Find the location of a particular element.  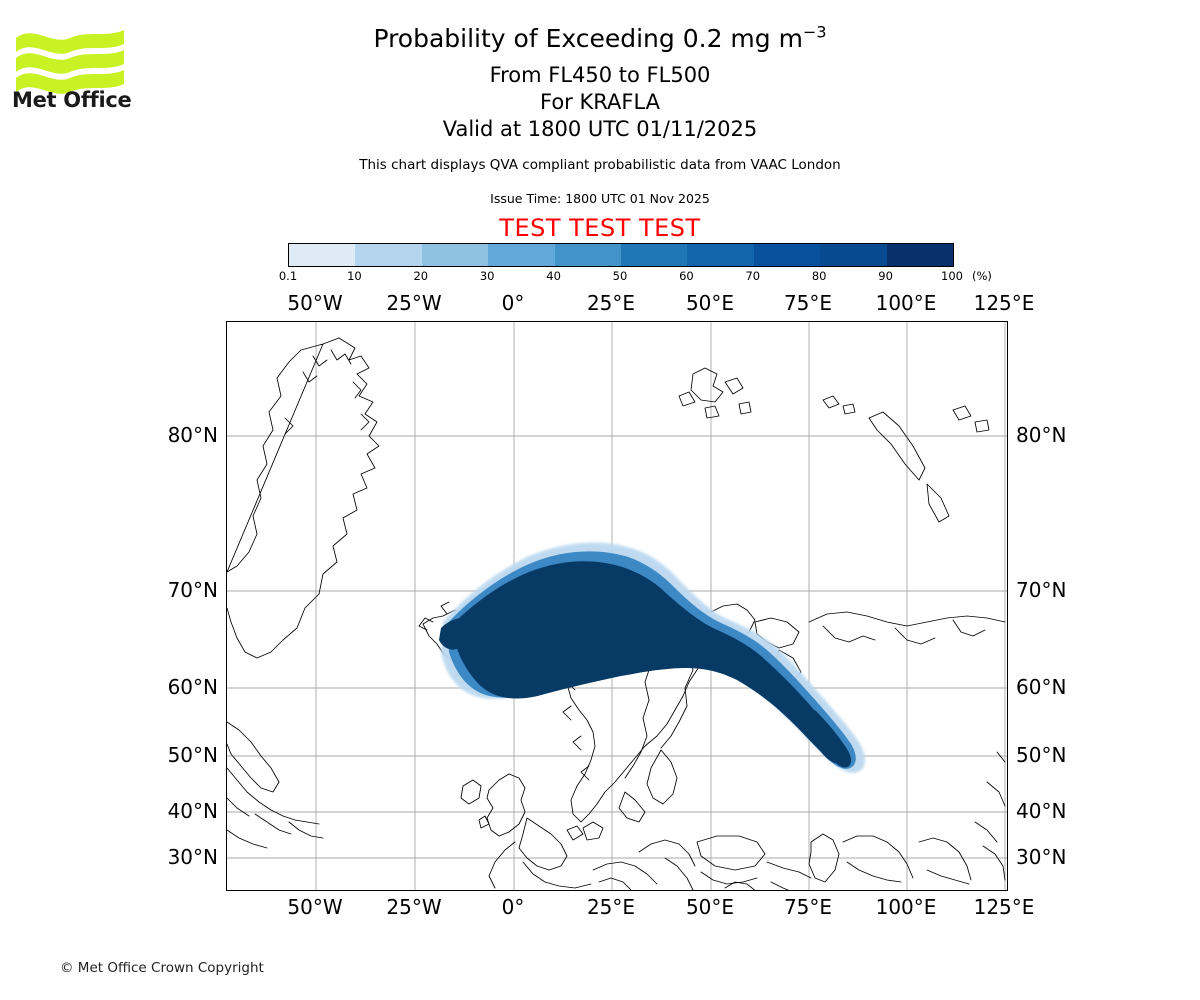

lon-label-top-50E: 50°E is located at coordinates (710, 303).